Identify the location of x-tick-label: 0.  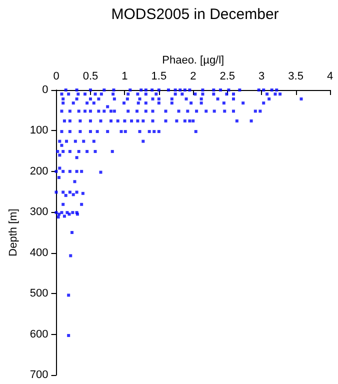
(56, 76).